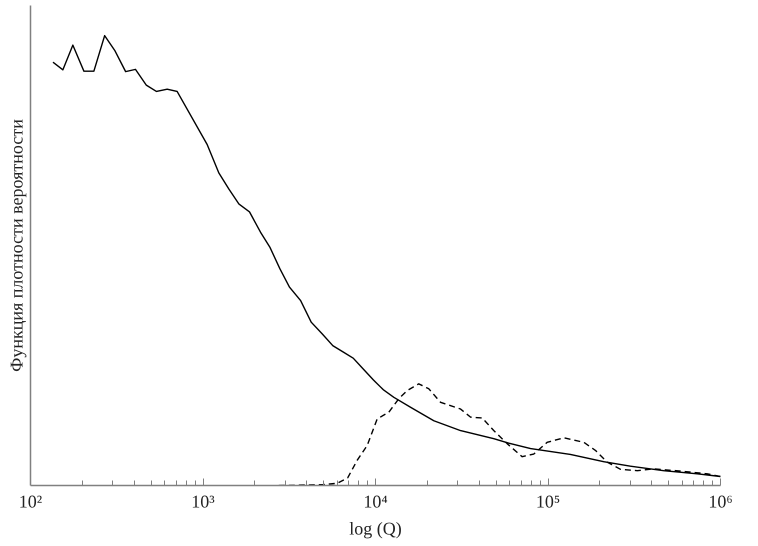 Image resolution: width=758 pixels, height=546 pixels. I want to click on x-tick-label: 10³, so click(203, 502).